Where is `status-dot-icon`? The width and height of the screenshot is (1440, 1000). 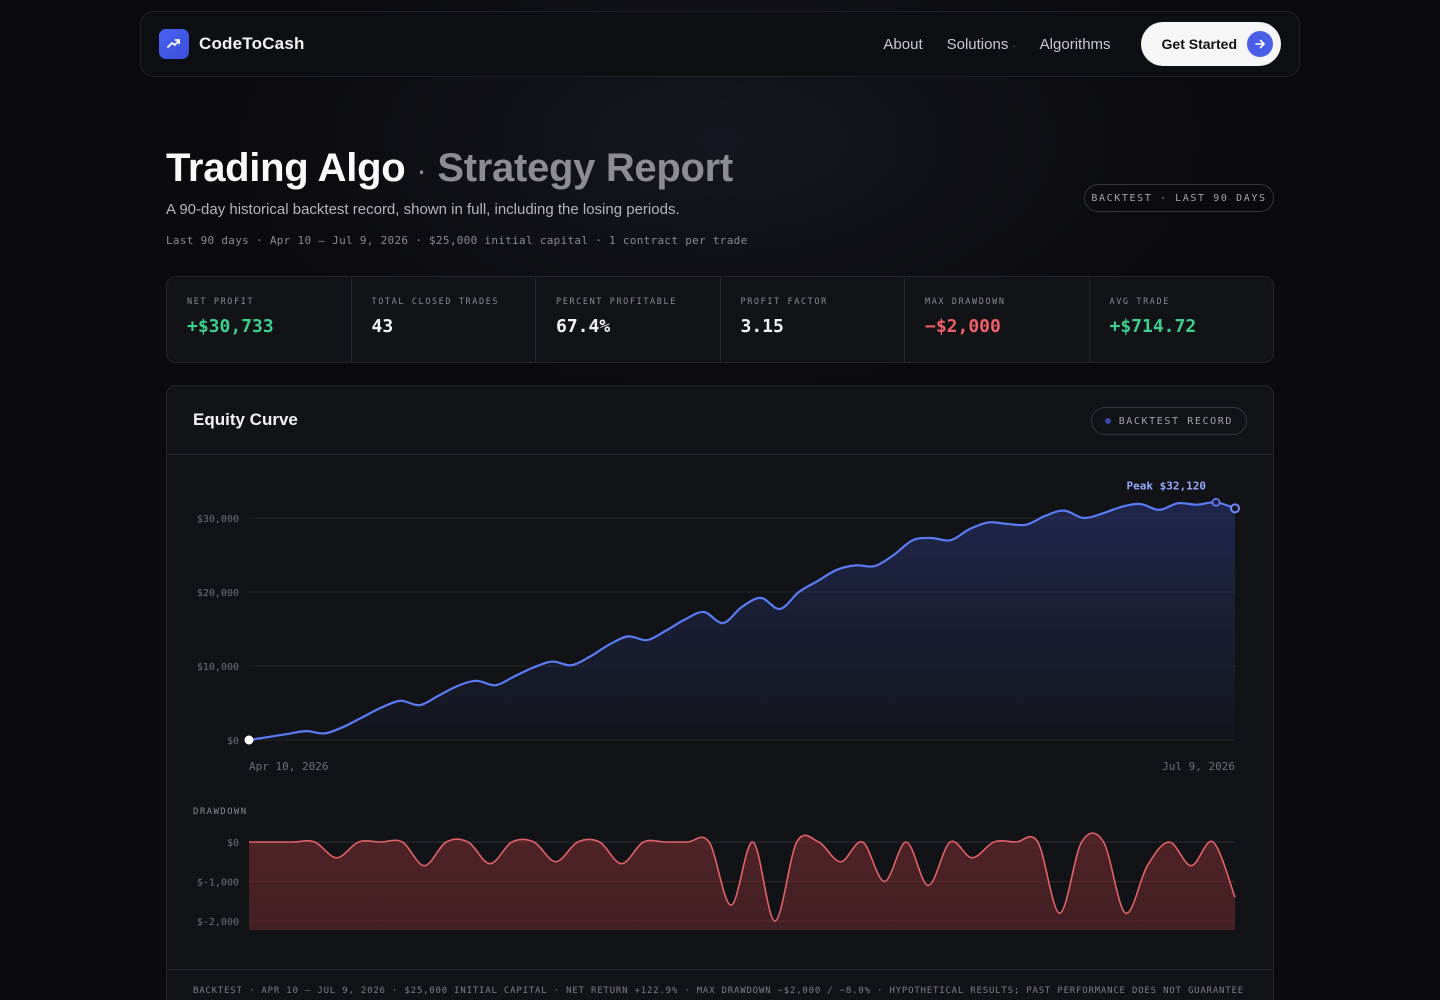 status-dot-icon is located at coordinates (1107, 421).